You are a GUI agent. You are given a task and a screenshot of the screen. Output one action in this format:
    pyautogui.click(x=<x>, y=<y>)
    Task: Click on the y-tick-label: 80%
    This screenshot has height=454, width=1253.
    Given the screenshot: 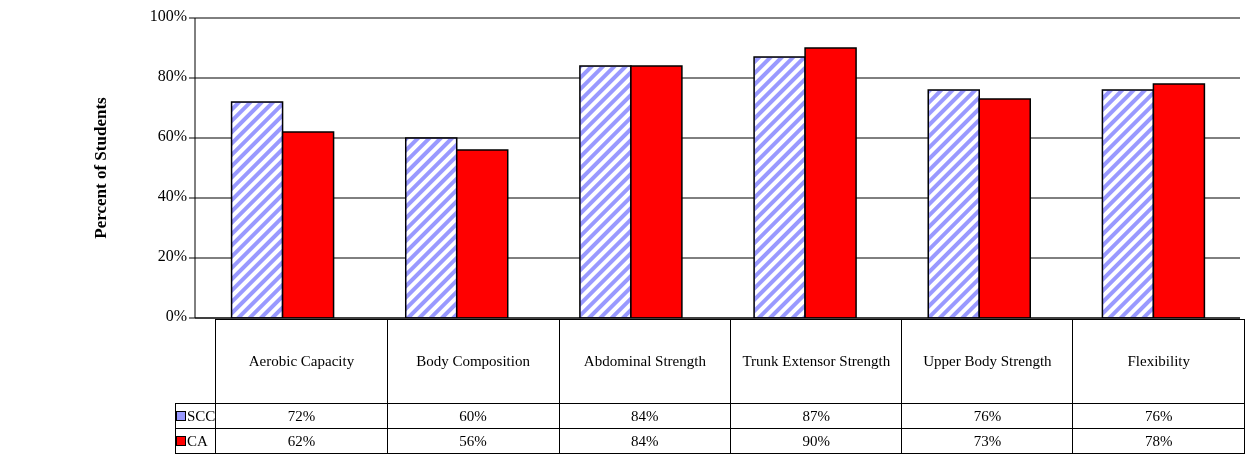 What is the action you would take?
    pyautogui.click(x=172, y=75)
    